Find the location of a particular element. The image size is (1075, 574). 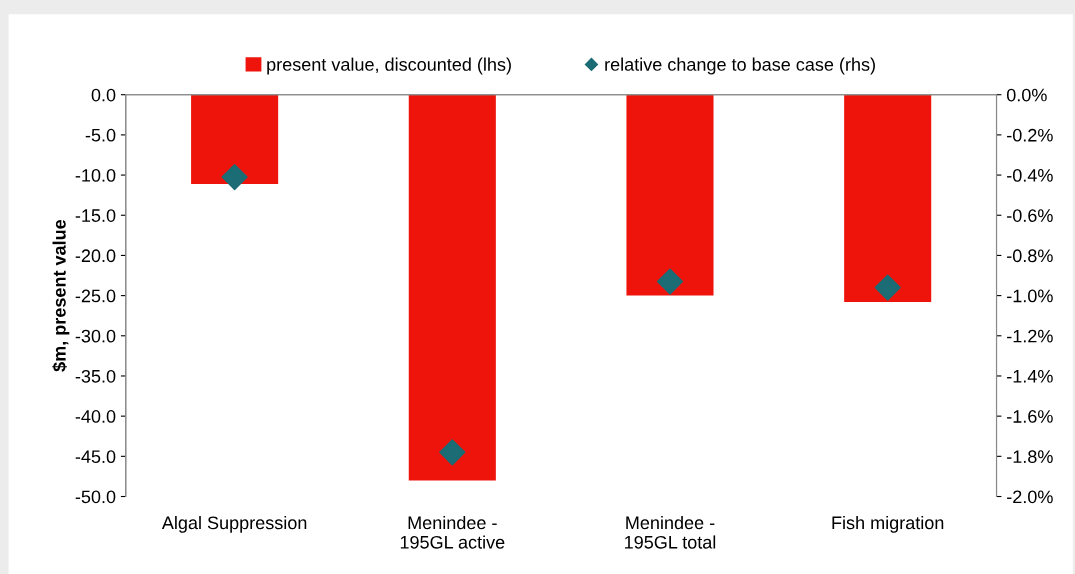

y-tick-label: -30.0 is located at coordinates (95, 336).